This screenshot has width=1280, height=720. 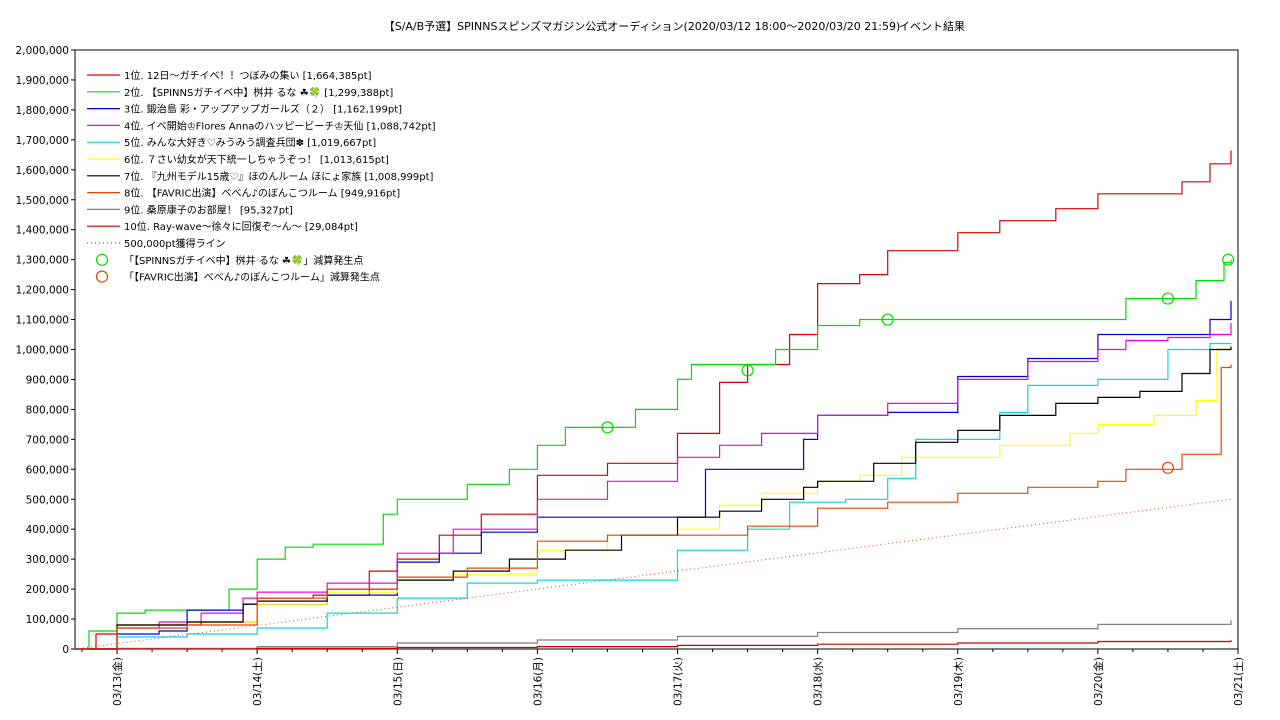 I want to click on y-tick-label: 1,900,000, so click(x=42, y=81).